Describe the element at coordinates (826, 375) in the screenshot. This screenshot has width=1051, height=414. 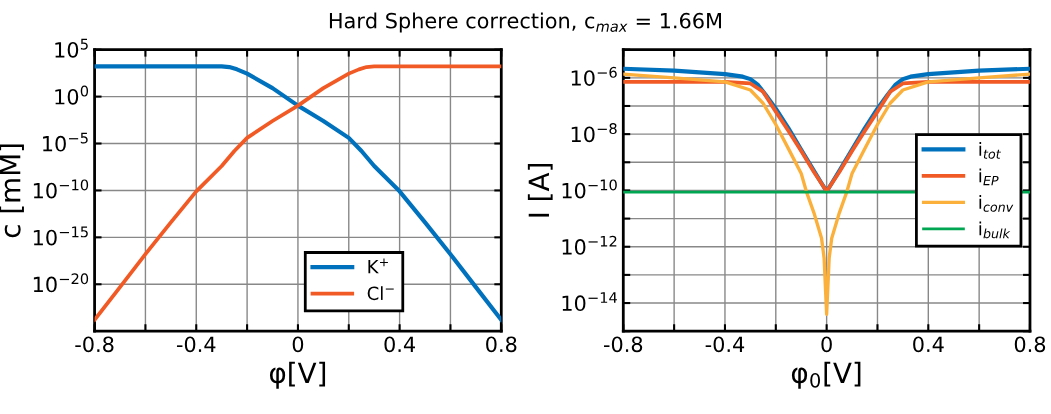
I see `x-axis-title: φ$_{0}$[V]` at that location.